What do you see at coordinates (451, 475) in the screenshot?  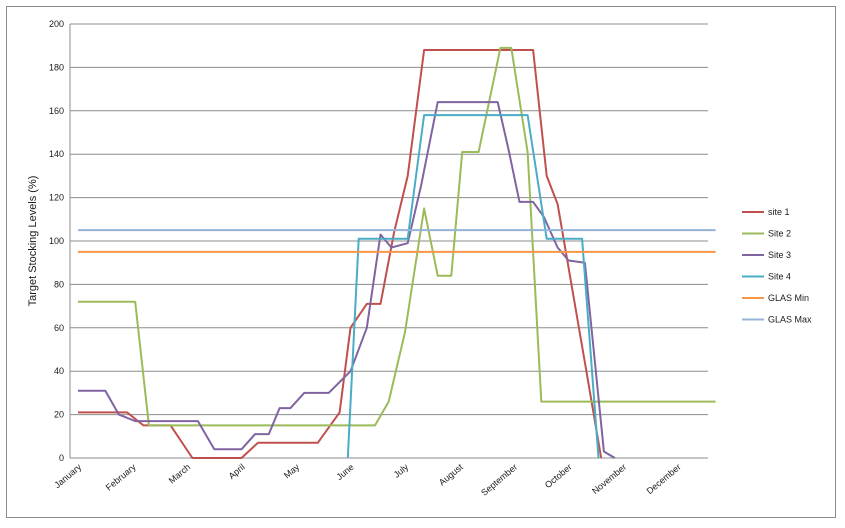 I see `x-tick-label: August` at bounding box center [451, 475].